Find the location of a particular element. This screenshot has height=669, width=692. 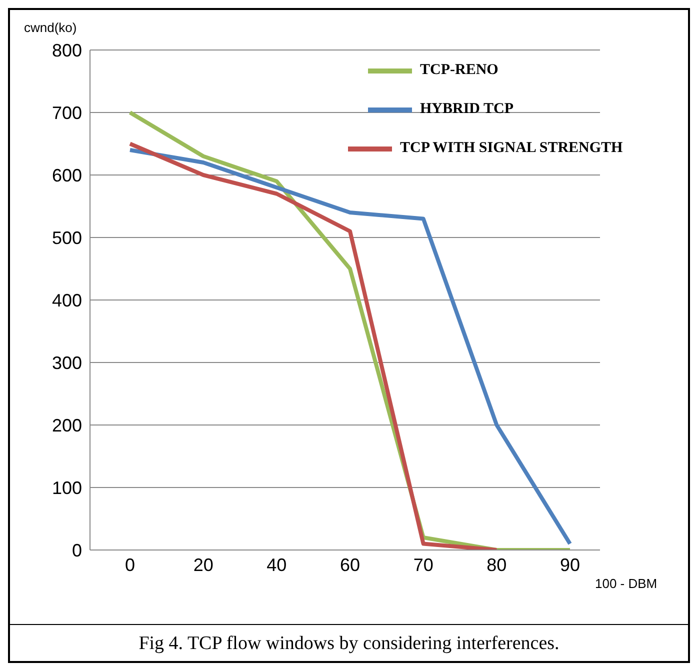

x-tick-label: 60 is located at coordinates (350, 564).